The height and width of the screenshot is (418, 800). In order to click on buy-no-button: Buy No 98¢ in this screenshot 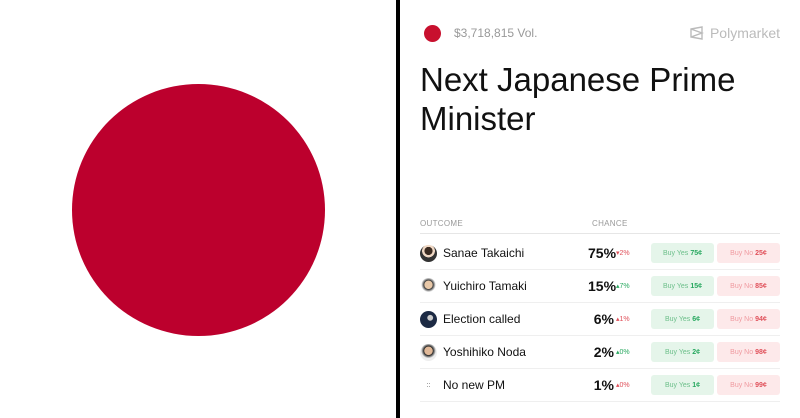, I will do `click(748, 352)`.